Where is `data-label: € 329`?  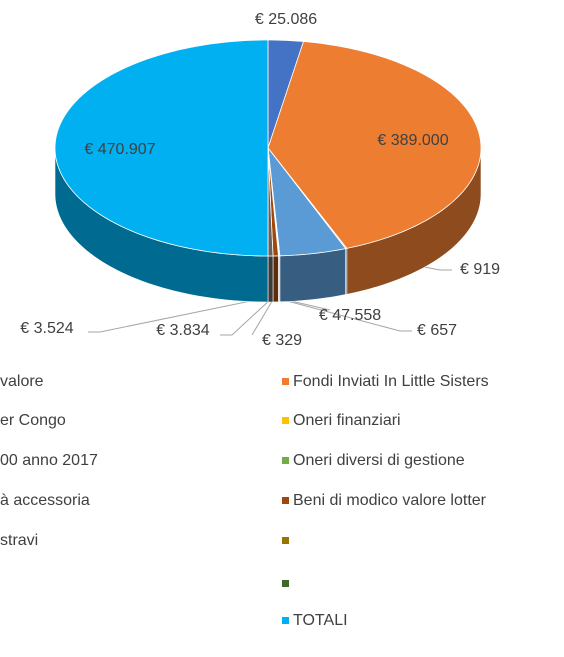 data-label: € 329 is located at coordinates (282, 340).